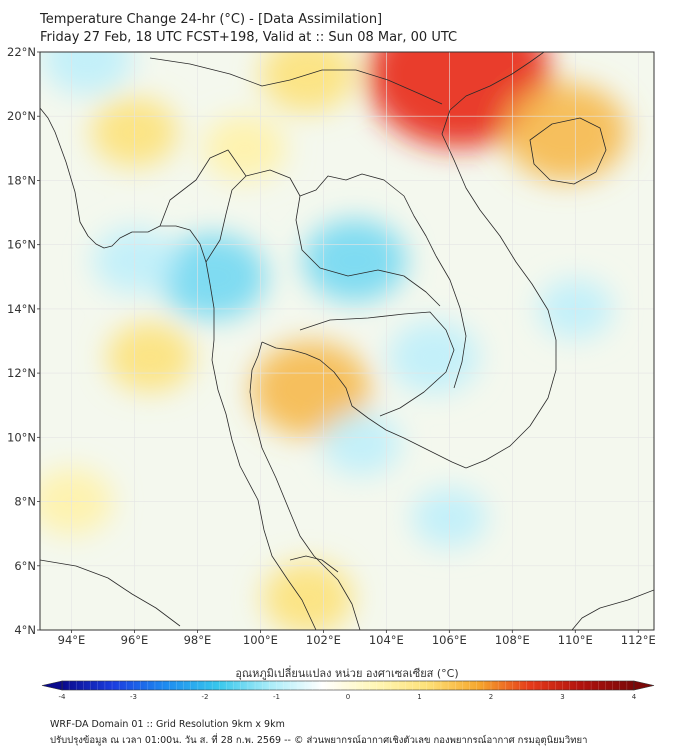 The height and width of the screenshot is (756, 676). Describe the element at coordinates (612, 609) in the screenshot. I see `coastline-borneo` at that location.